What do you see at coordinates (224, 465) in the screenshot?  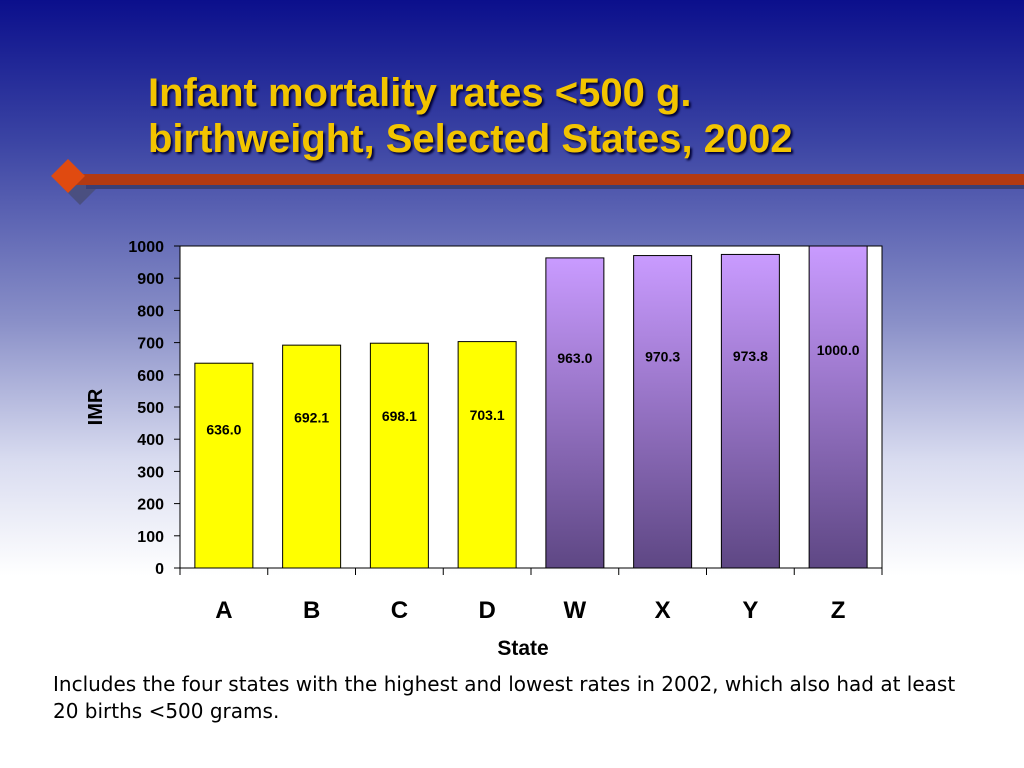 I see `bar-a` at bounding box center [224, 465].